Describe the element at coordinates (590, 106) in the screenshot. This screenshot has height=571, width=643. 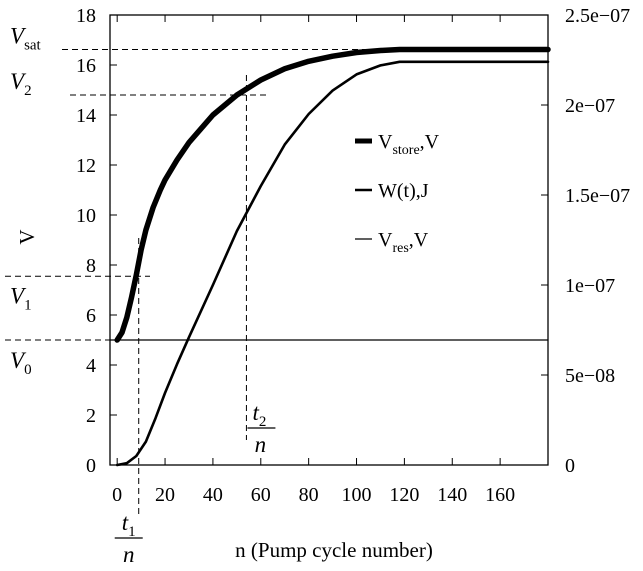
I see `y2-tick-label: 2e−07` at that location.